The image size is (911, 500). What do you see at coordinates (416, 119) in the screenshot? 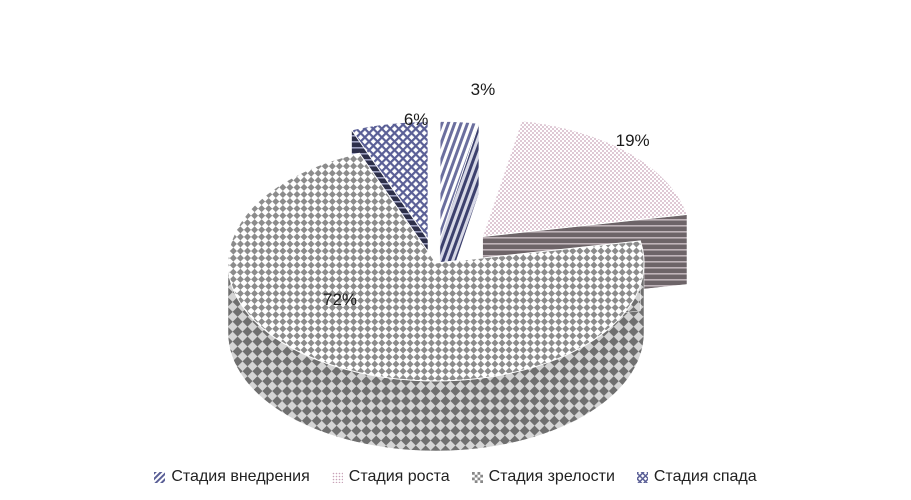
I see `data-label-3: 6%` at bounding box center [416, 119].